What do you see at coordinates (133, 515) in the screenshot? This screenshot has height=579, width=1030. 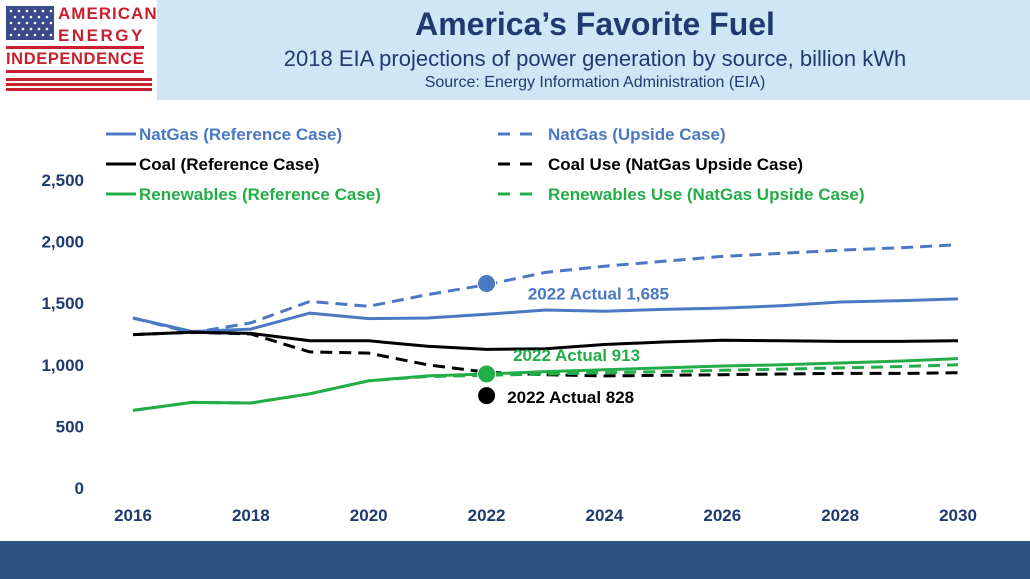 I see `x-tick-label: 2016` at bounding box center [133, 515].